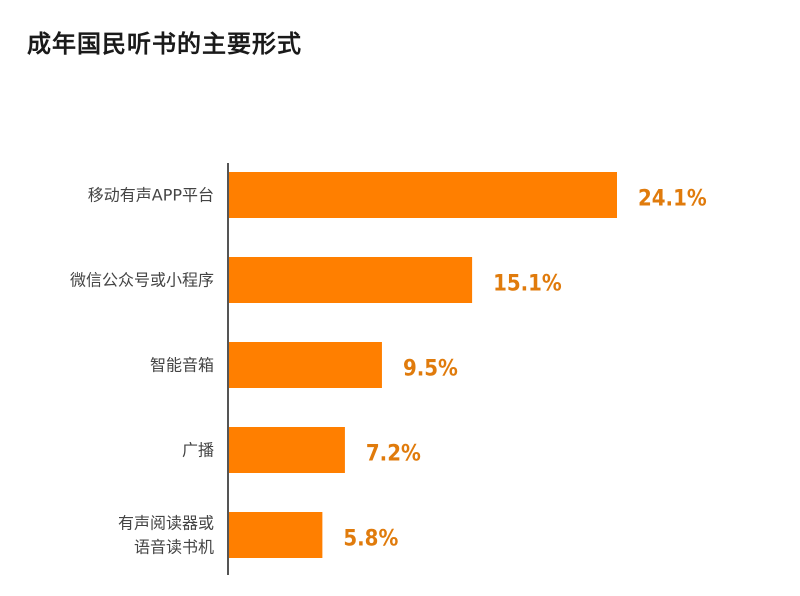  I want to click on category-label-4-line-1: 语音读书机, so click(174, 547).